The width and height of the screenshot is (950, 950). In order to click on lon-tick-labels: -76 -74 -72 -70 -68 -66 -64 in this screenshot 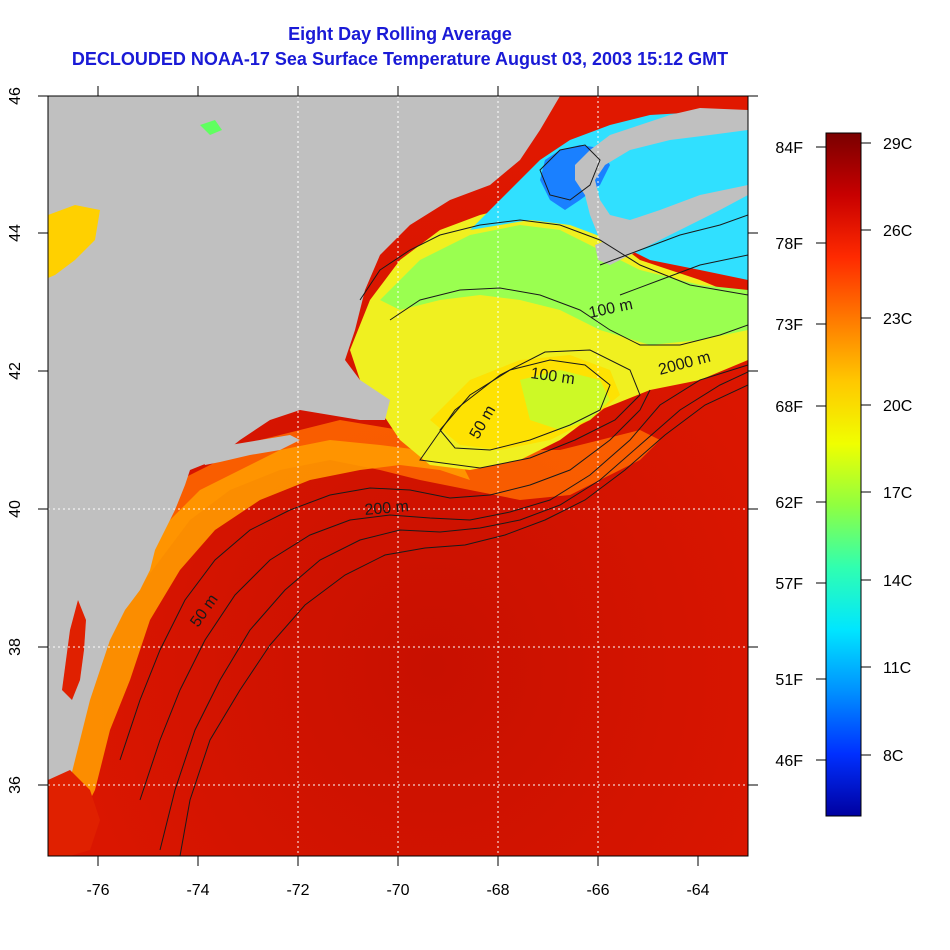, I will do `click(397, 890)`.